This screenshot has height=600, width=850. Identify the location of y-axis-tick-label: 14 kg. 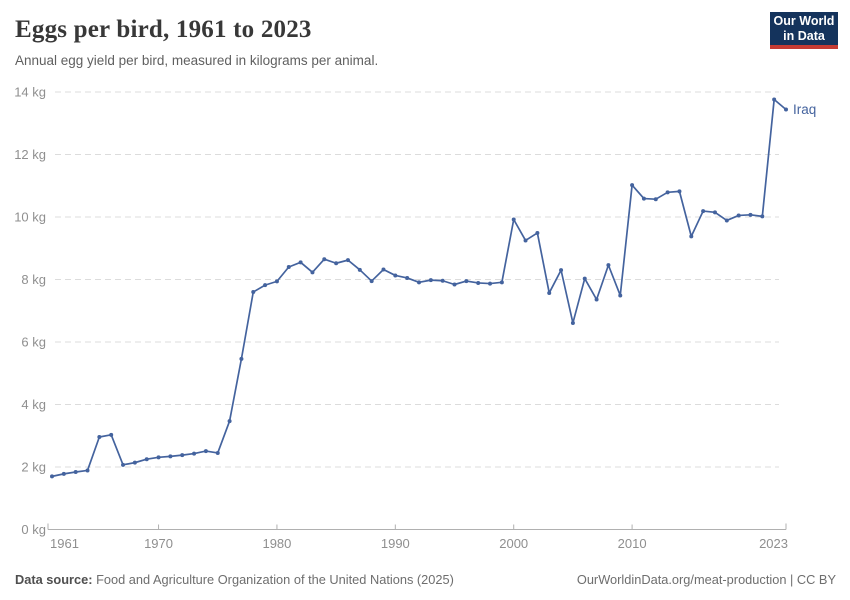
(30, 92).